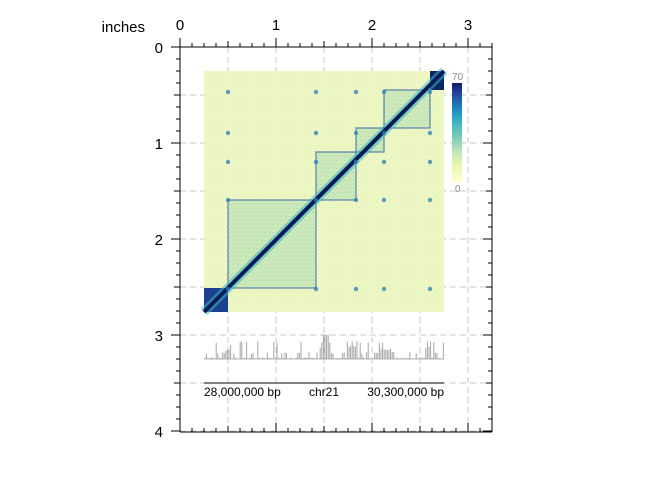 This screenshot has width=672, height=480. Describe the element at coordinates (242, 392) in the screenshot. I see `genome-start-label: 28,000,000 bp` at that location.